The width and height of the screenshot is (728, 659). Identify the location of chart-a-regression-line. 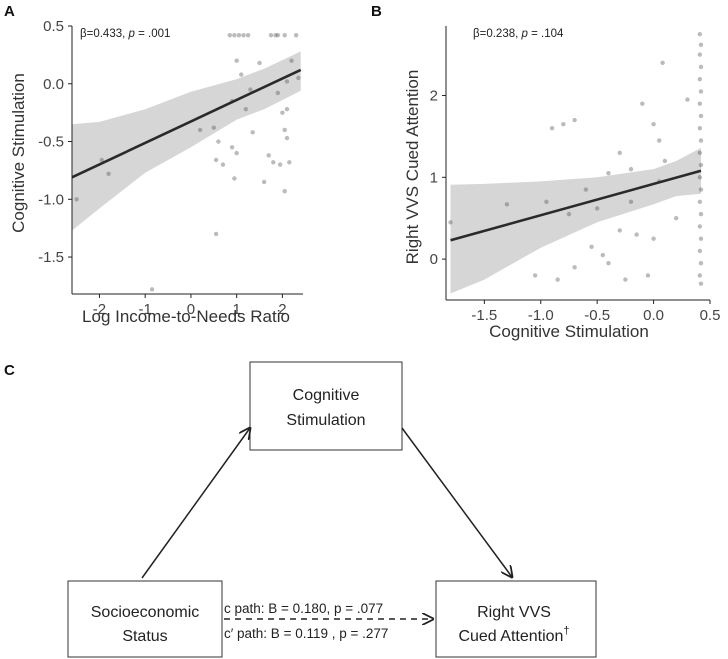
(186, 123).